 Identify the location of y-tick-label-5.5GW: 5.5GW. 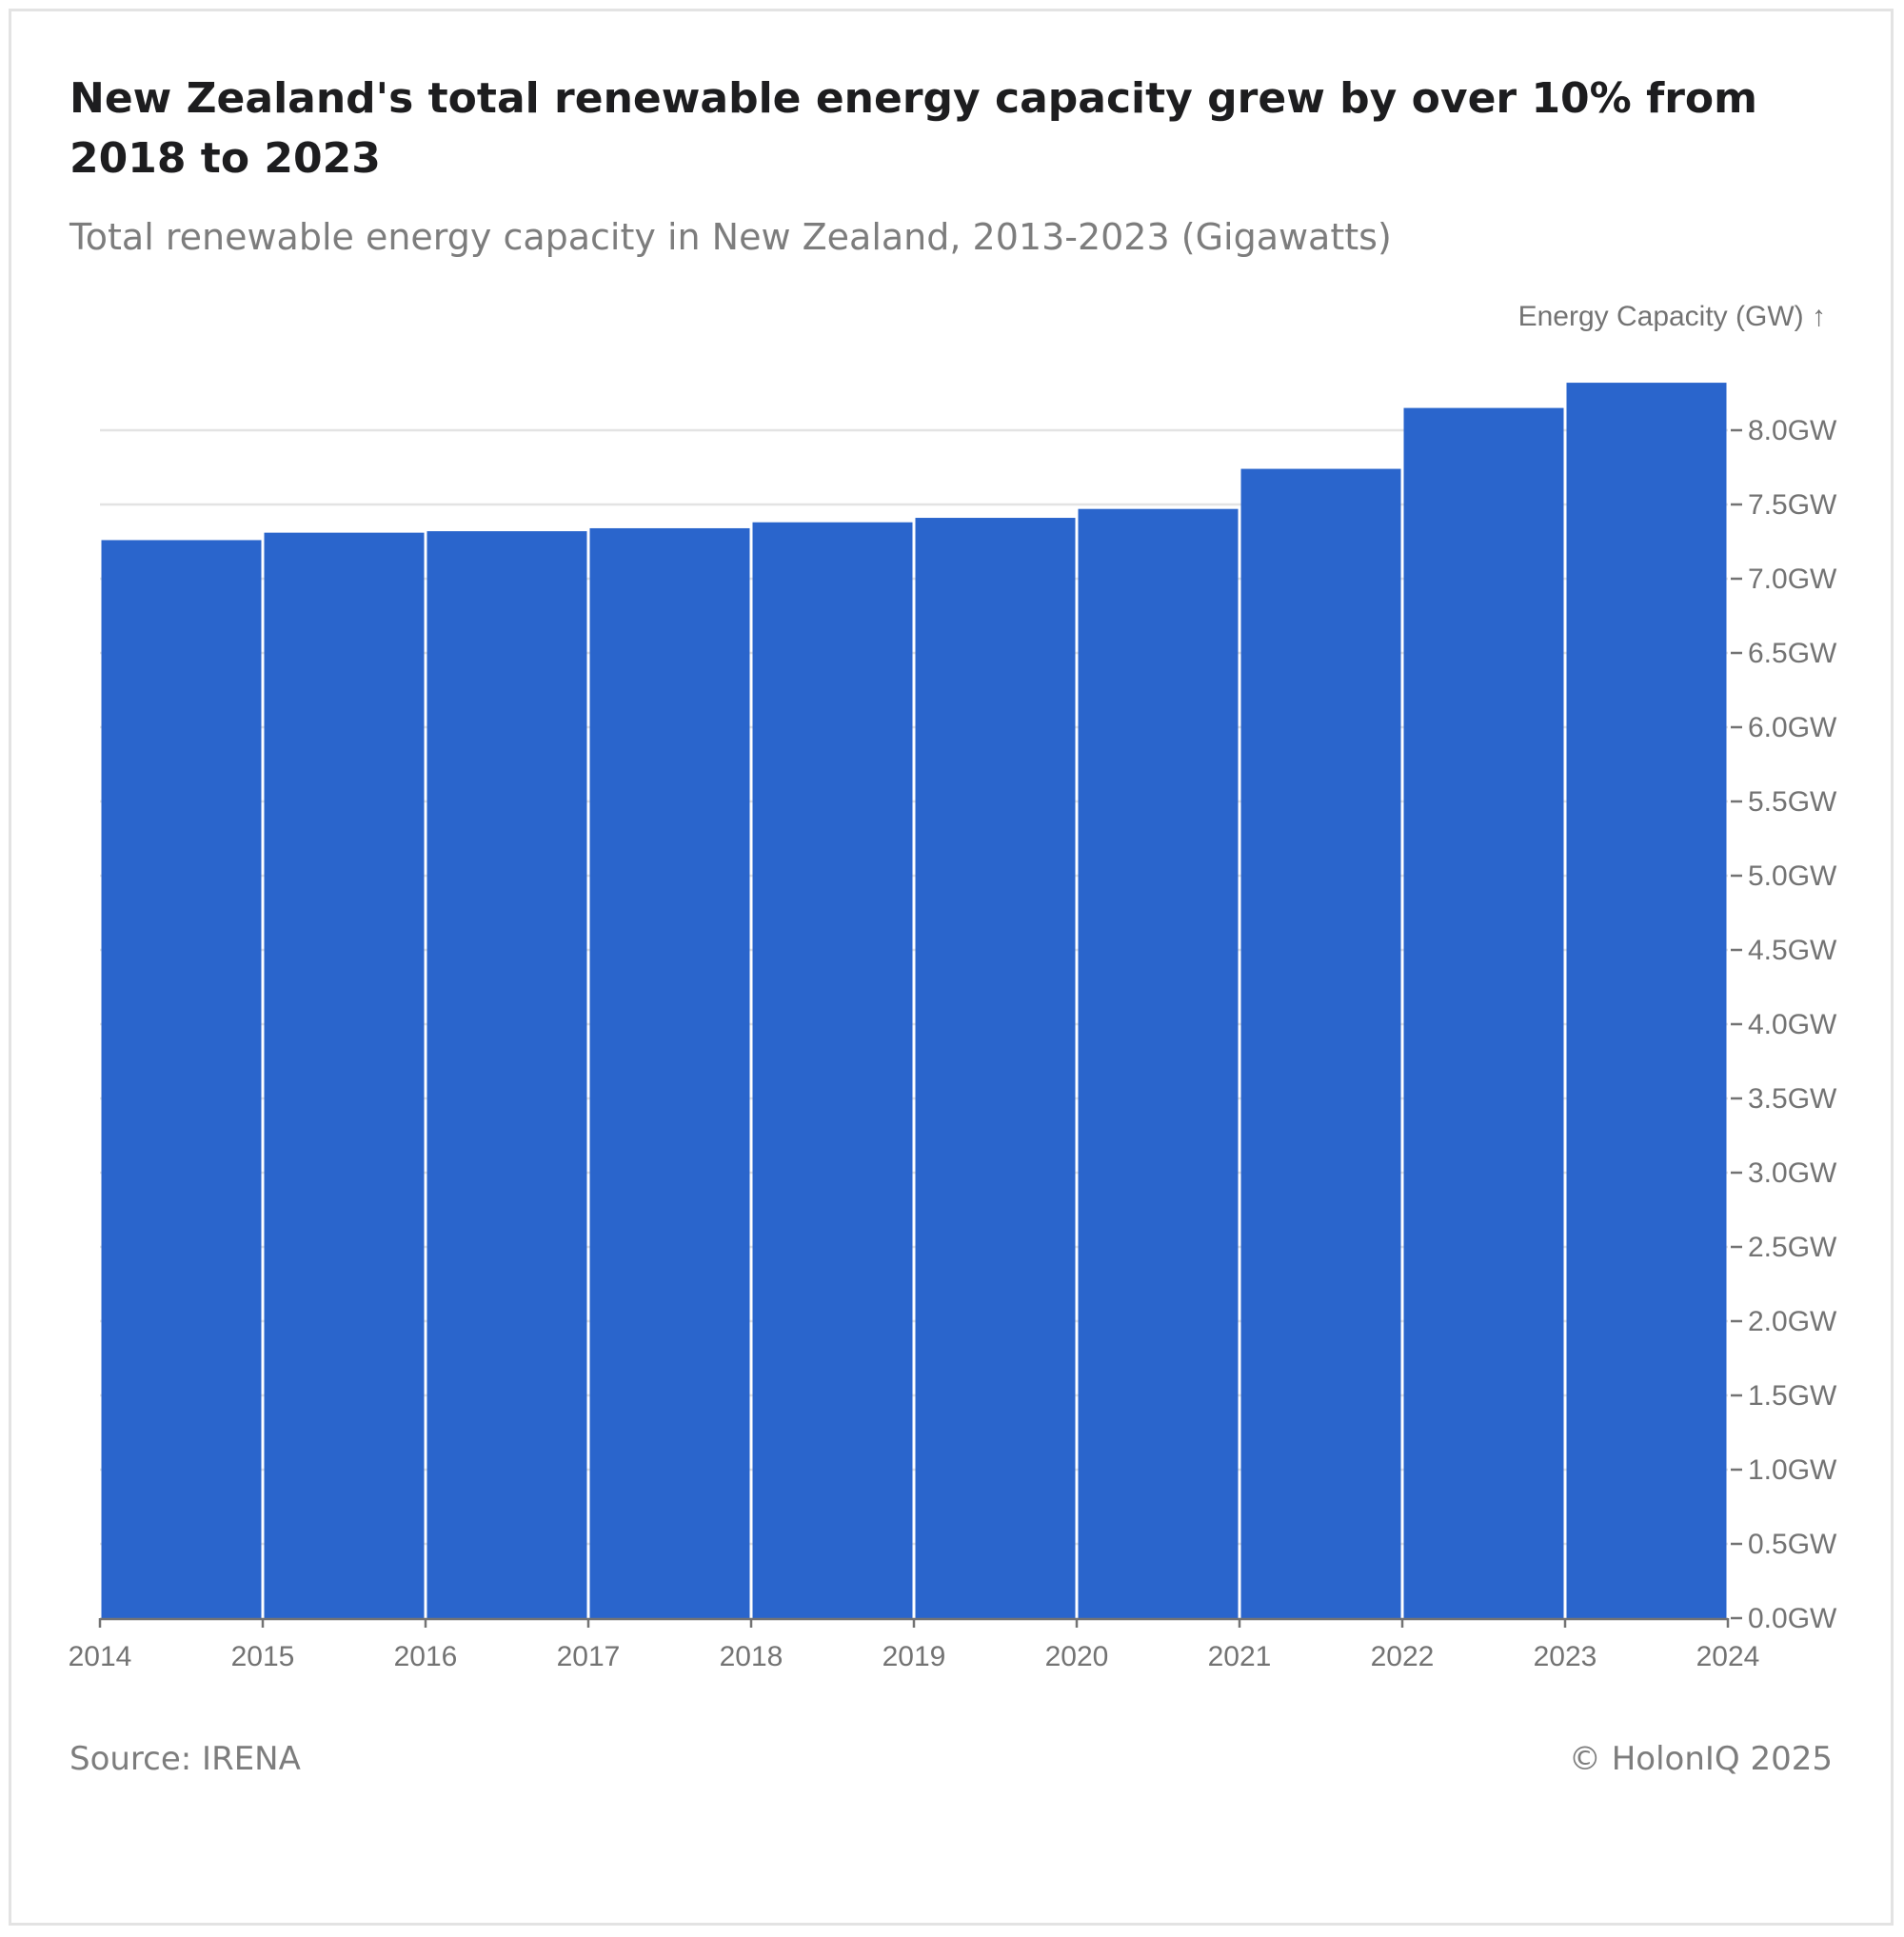
(1792, 802).